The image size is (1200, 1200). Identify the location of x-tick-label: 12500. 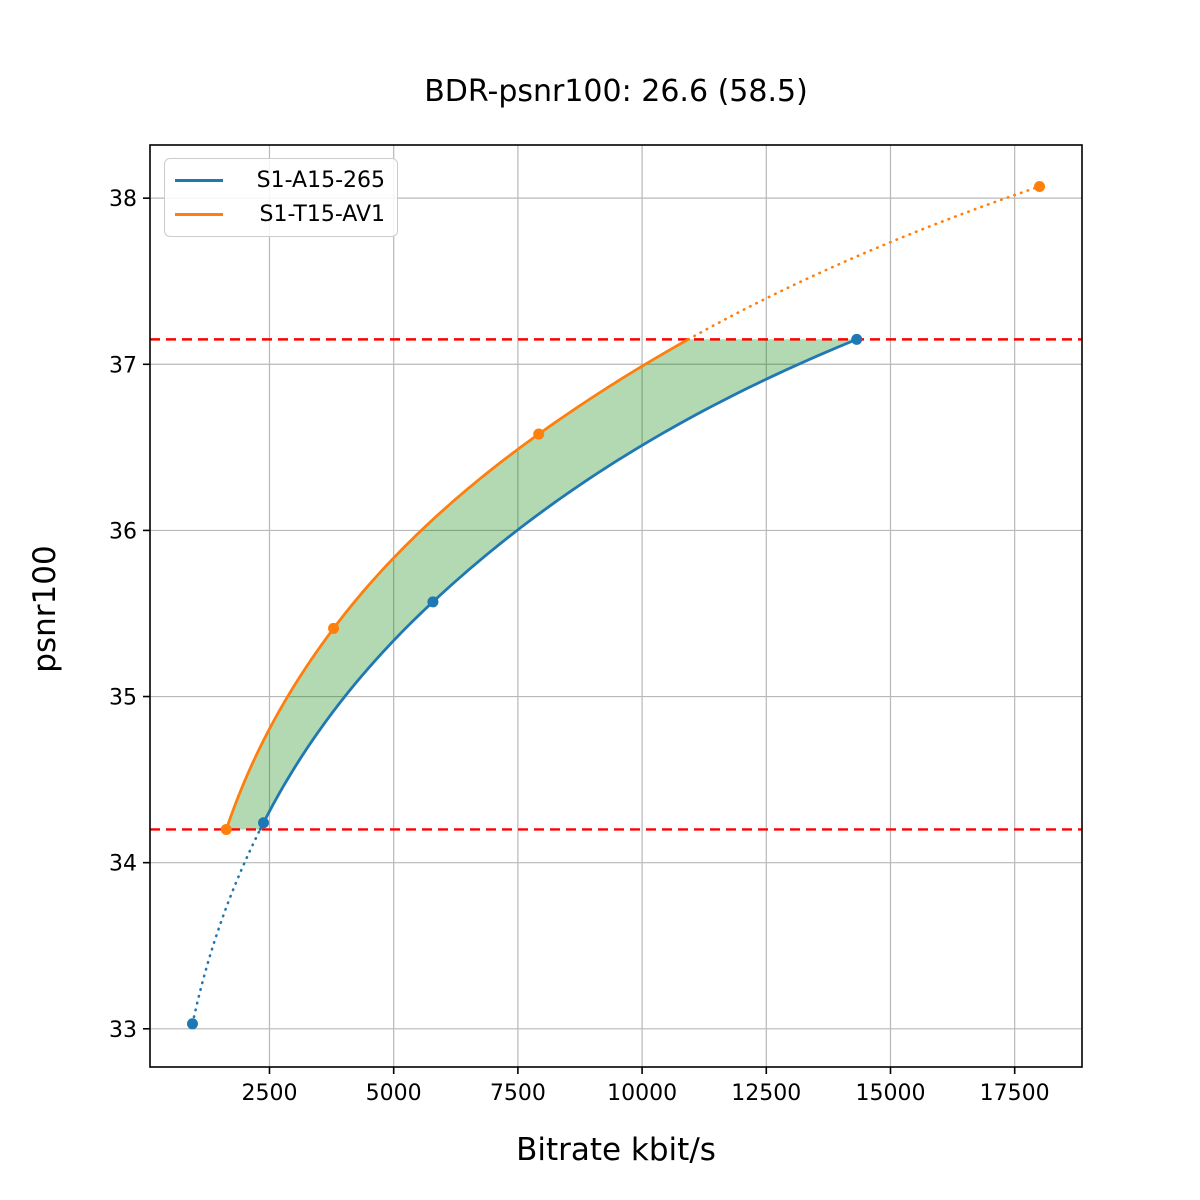
(766, 1093).